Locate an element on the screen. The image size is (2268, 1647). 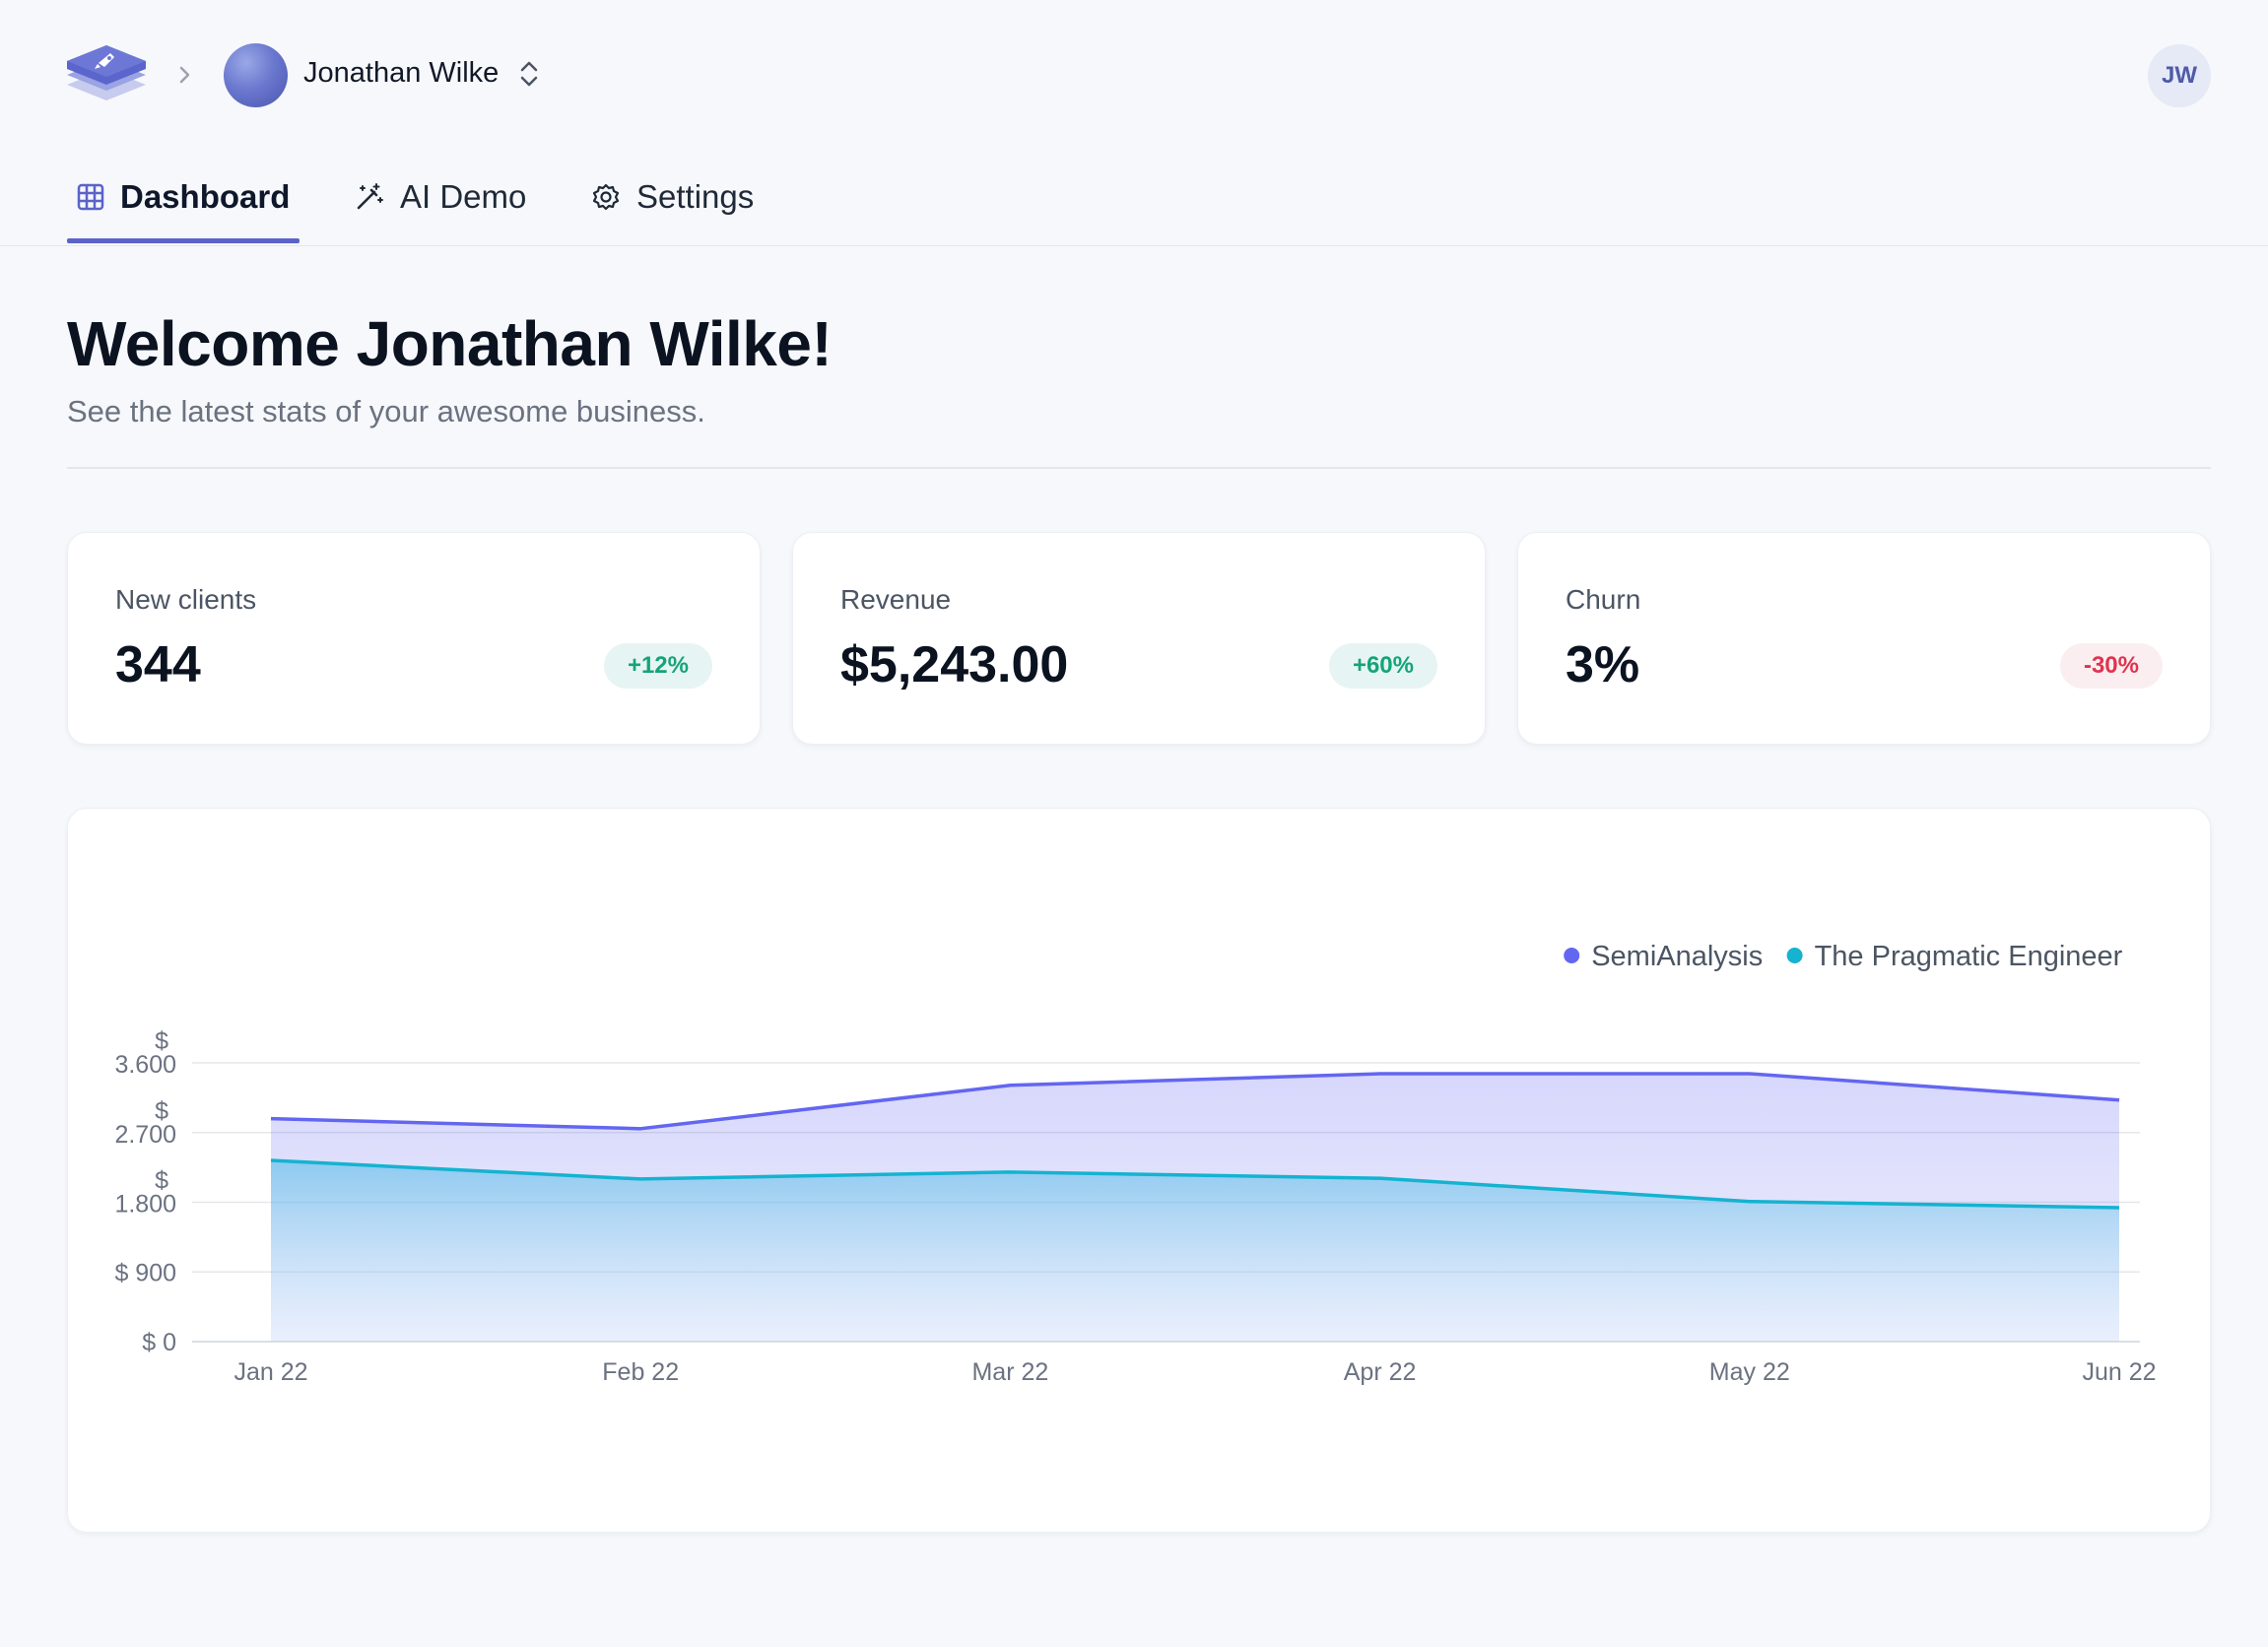
stat-value: 3% is located at coordinates (1603, 664).